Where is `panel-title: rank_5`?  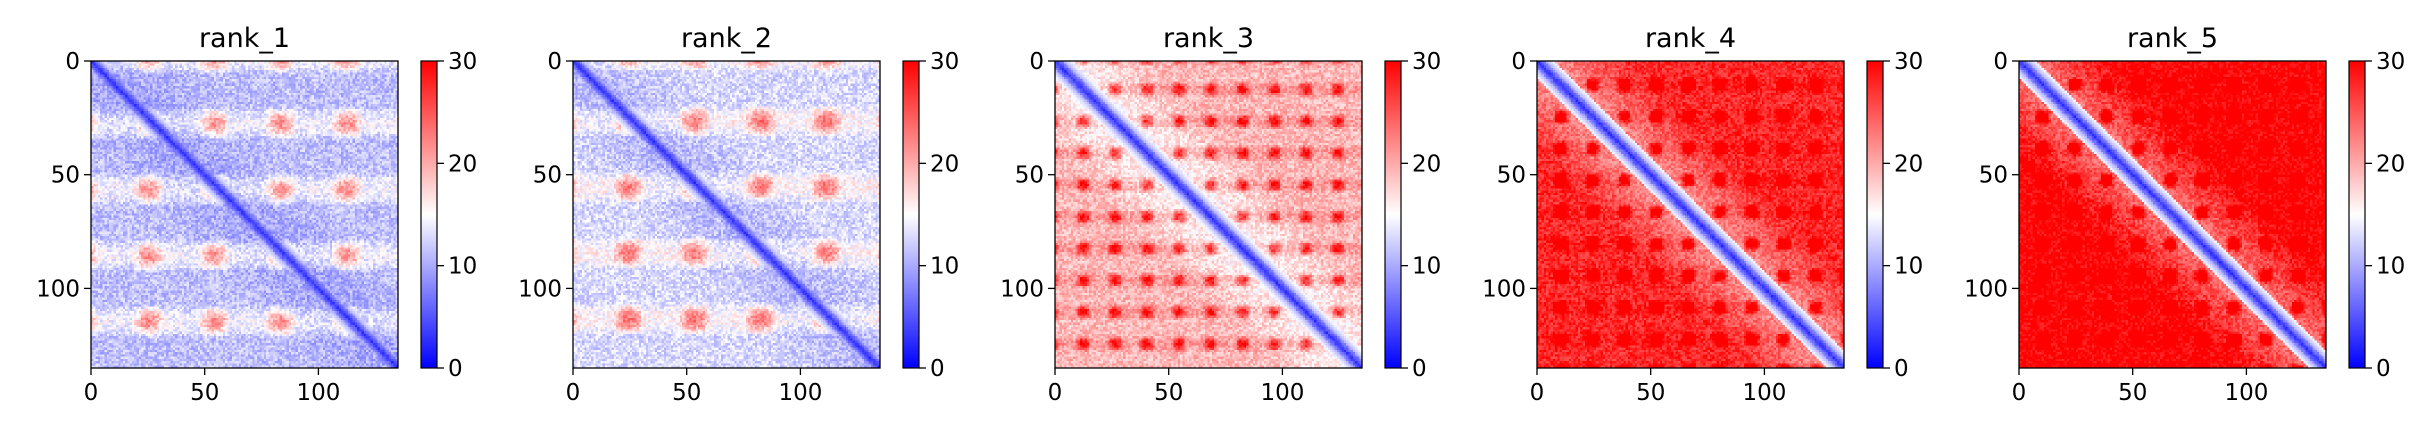 panel-title: rank_5 is located at coordinates (2172, 38).